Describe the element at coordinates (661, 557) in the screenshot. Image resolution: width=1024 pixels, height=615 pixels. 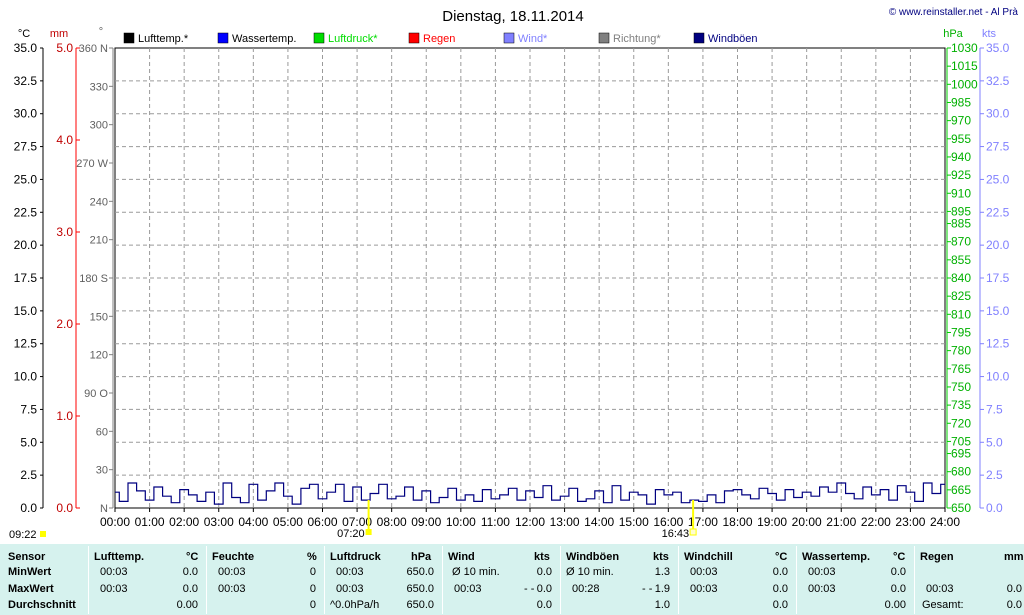
I see `header-windboeen-unit: kts` at that location.